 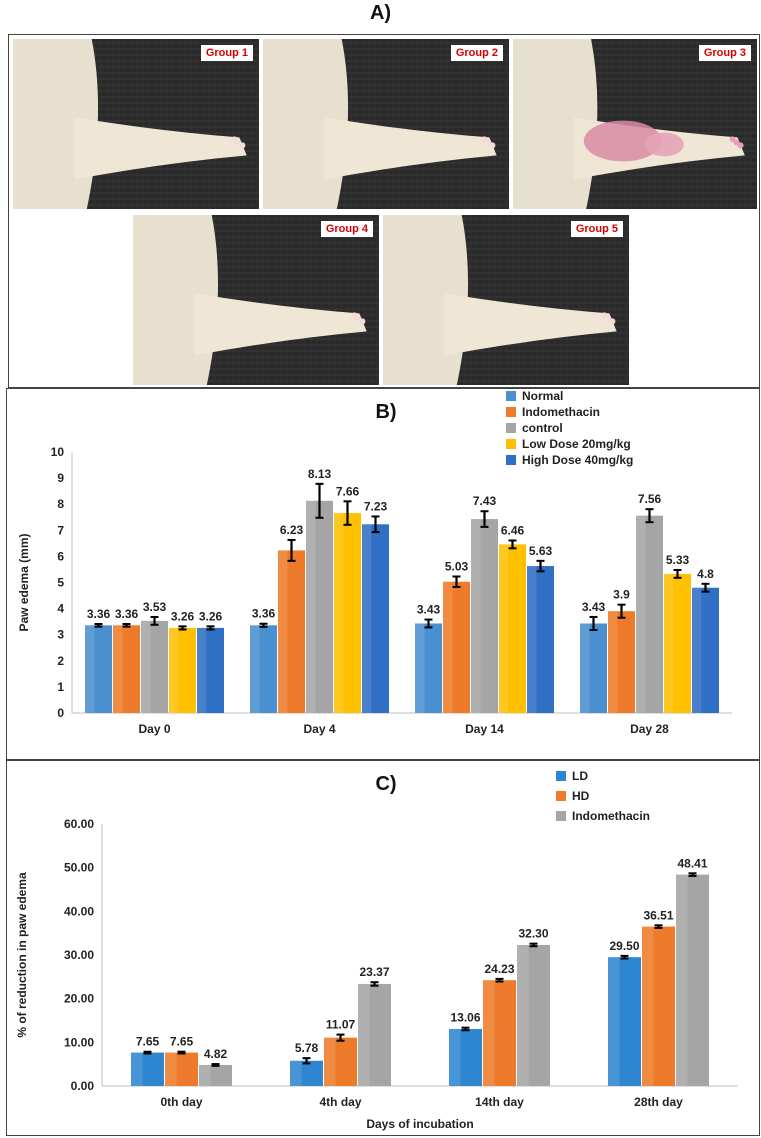 I want to click on bar-group: 29.50, so click(x=624, y=1012).